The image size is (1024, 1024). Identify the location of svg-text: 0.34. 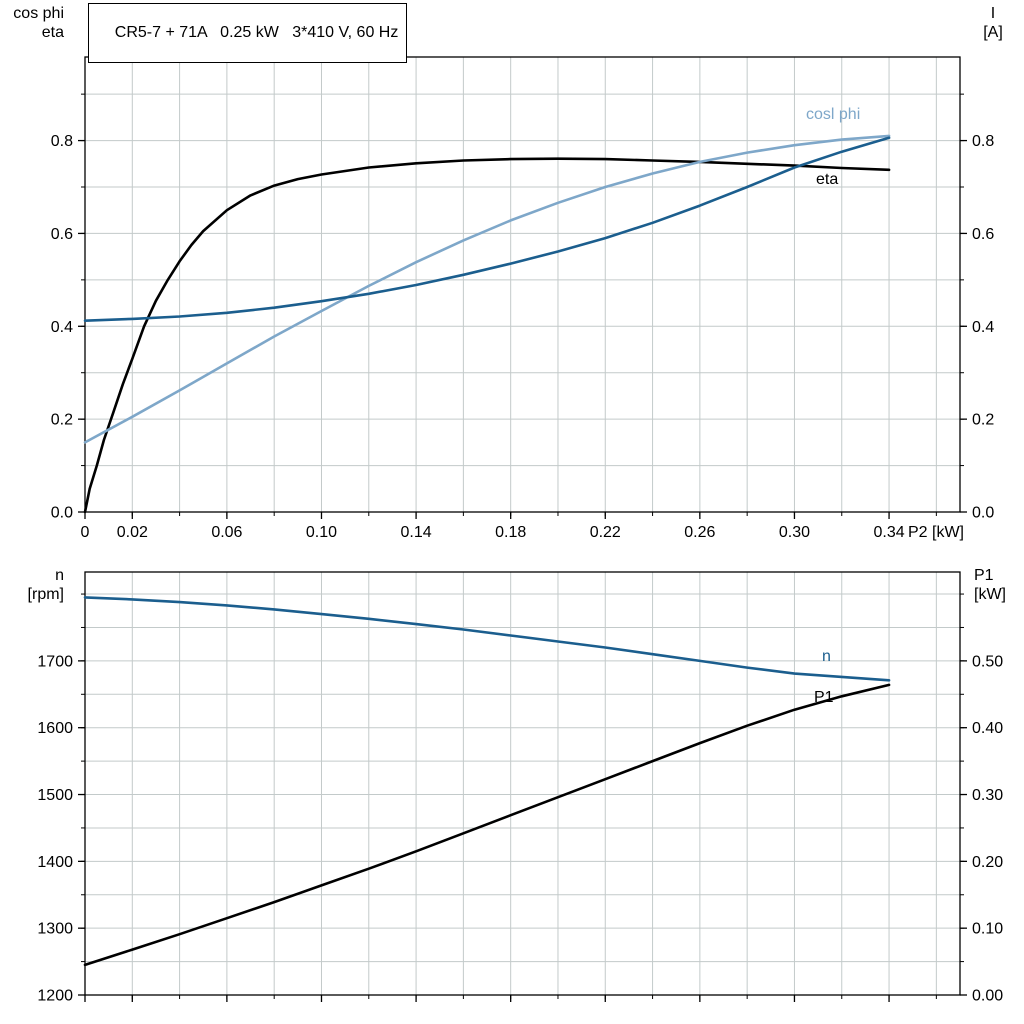
(888, 532).